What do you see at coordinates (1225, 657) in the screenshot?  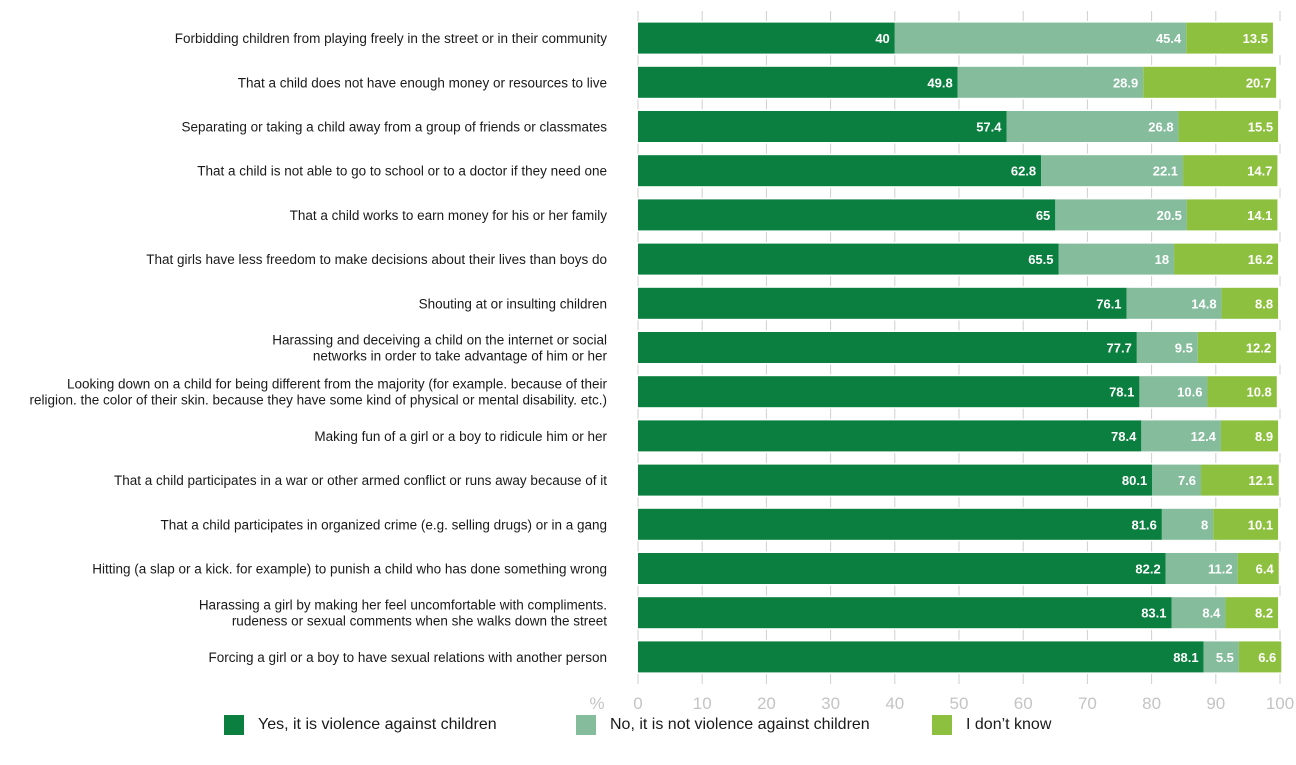 I see `data-label: 5.5` at bounding box center [1225, 657].